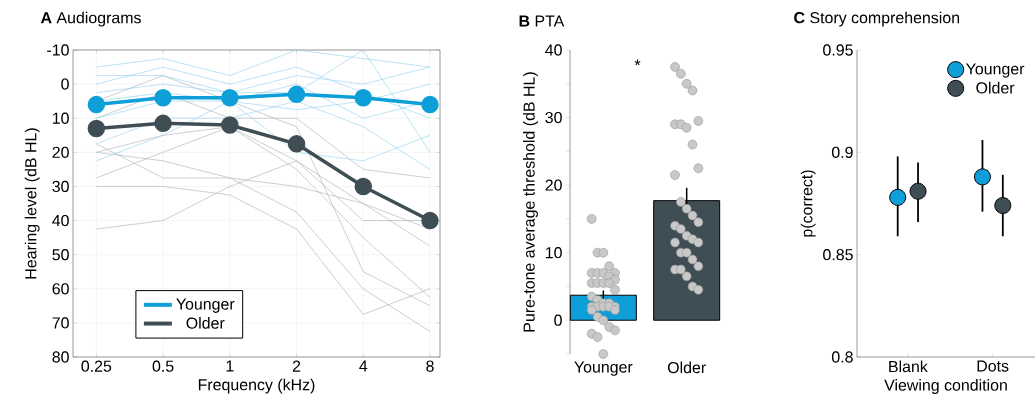 The image size is (1035, 414). Describe the element at coordinates (296, 366) in the screenshot. I see `x-tick-label: 2` at that location.